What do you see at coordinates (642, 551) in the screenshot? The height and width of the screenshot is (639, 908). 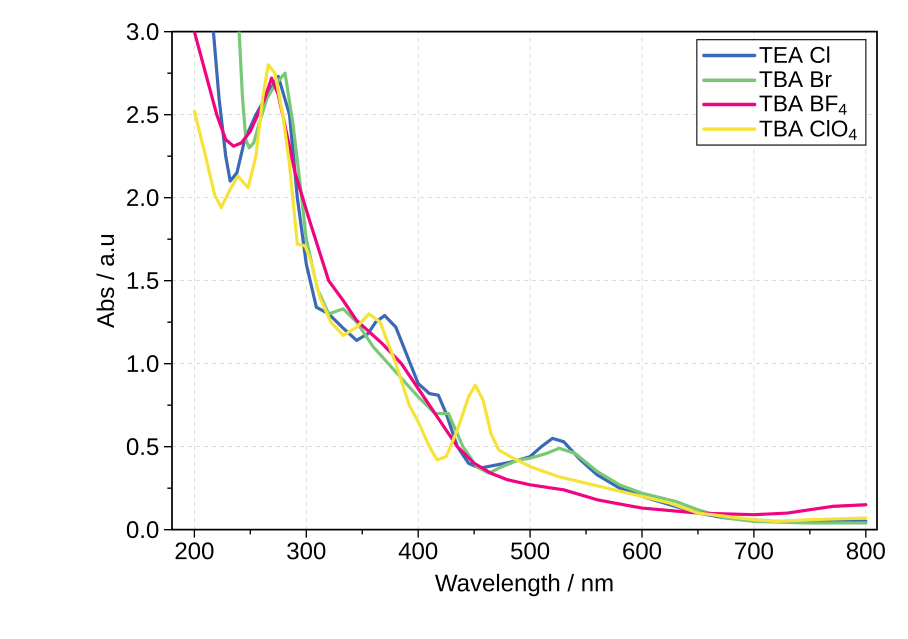 I see `x-tick-label: 600` at bounding box center [642, 551].